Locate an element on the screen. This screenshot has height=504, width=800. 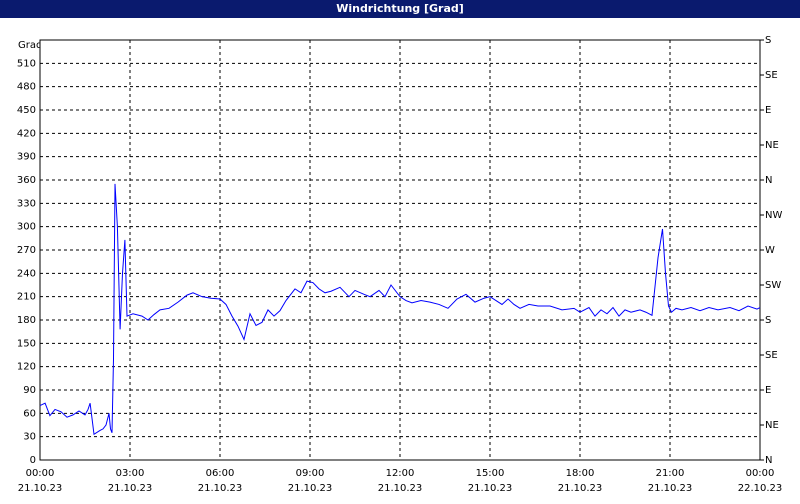
y-tick-label: 480 is located at coordinates (26, 87).